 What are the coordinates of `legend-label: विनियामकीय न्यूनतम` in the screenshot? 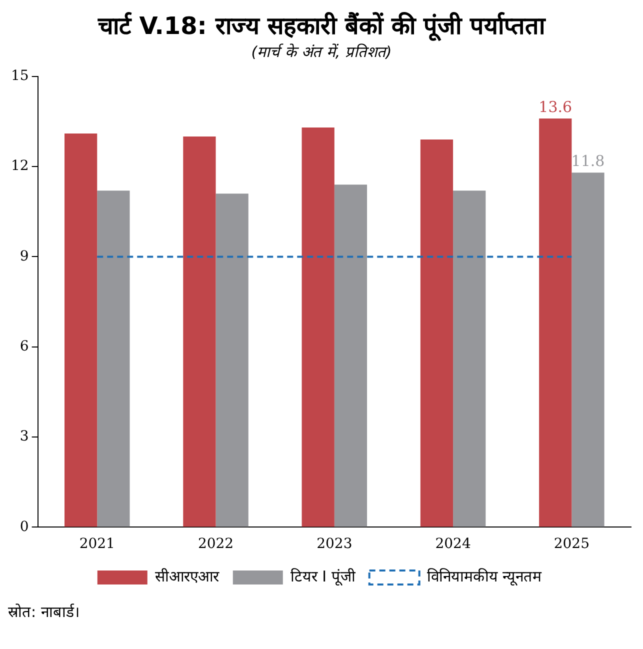 It's located at (484, 576).